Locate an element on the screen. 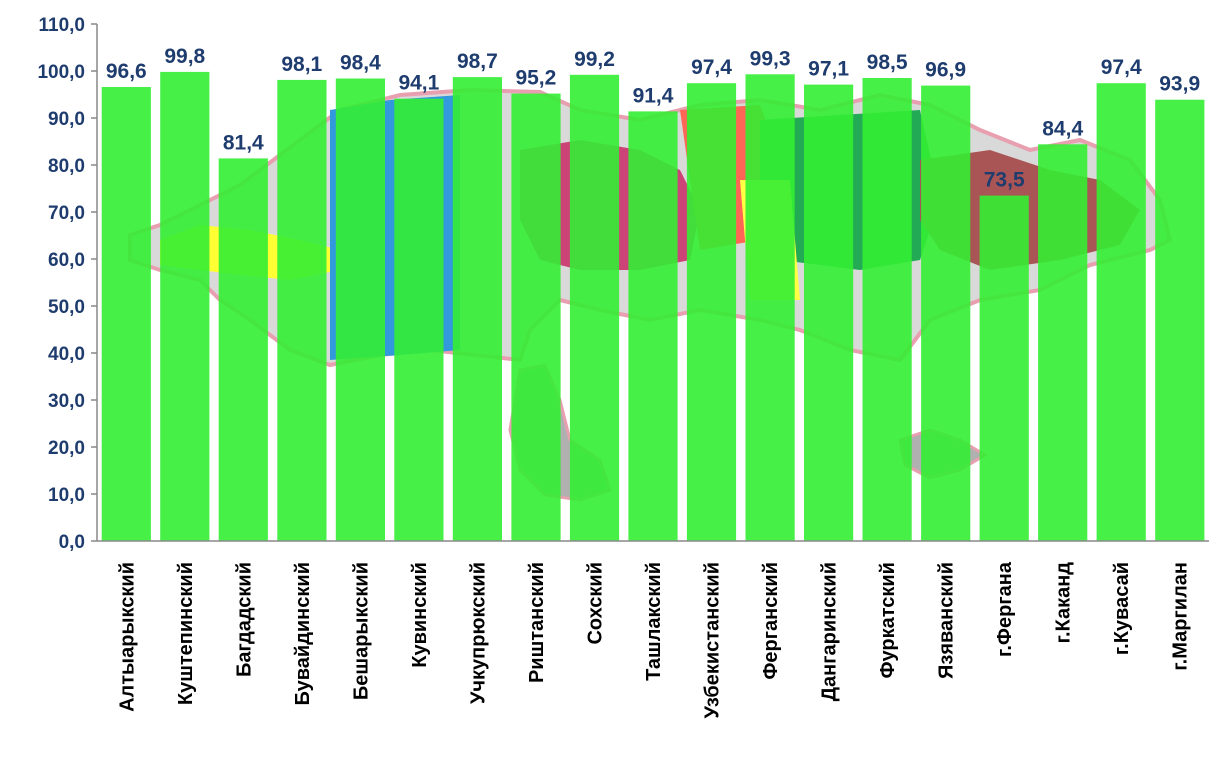 This screenshot has height=770, width=1211. data-label-10: 97,4 is located at coordinates (711, 67).